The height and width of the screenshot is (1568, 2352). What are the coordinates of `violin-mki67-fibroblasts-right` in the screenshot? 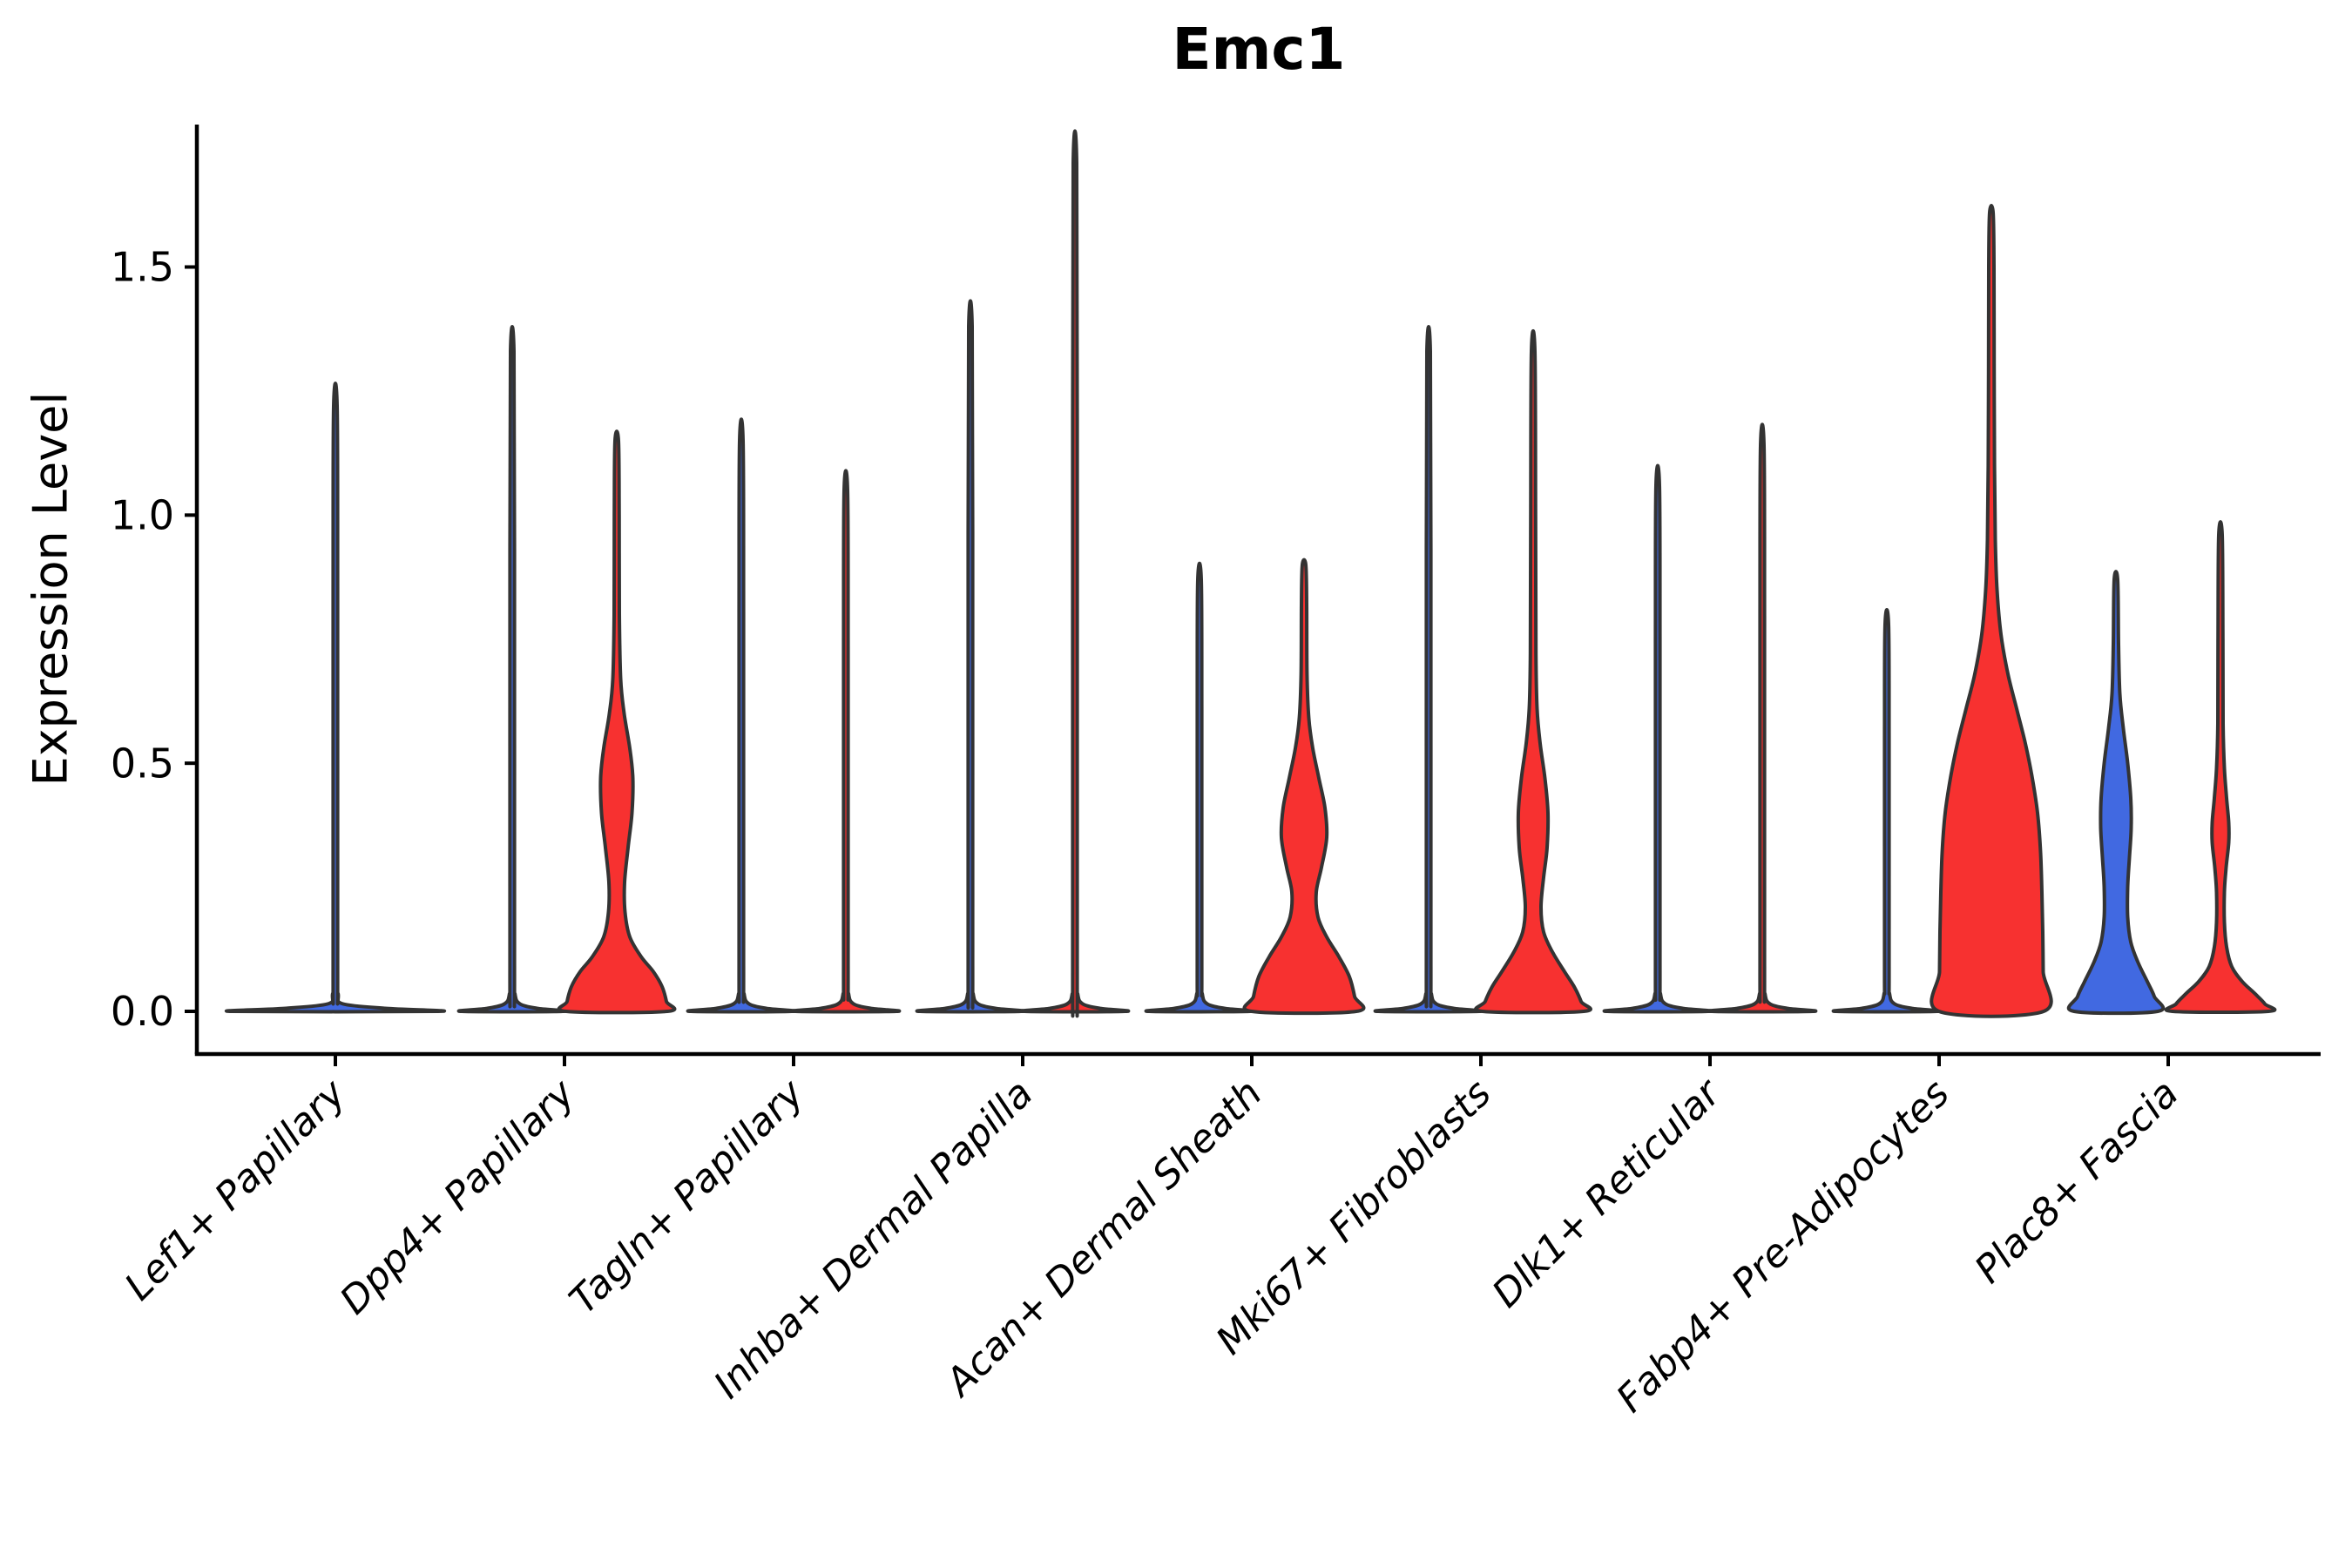 It's located at (1533, 672).